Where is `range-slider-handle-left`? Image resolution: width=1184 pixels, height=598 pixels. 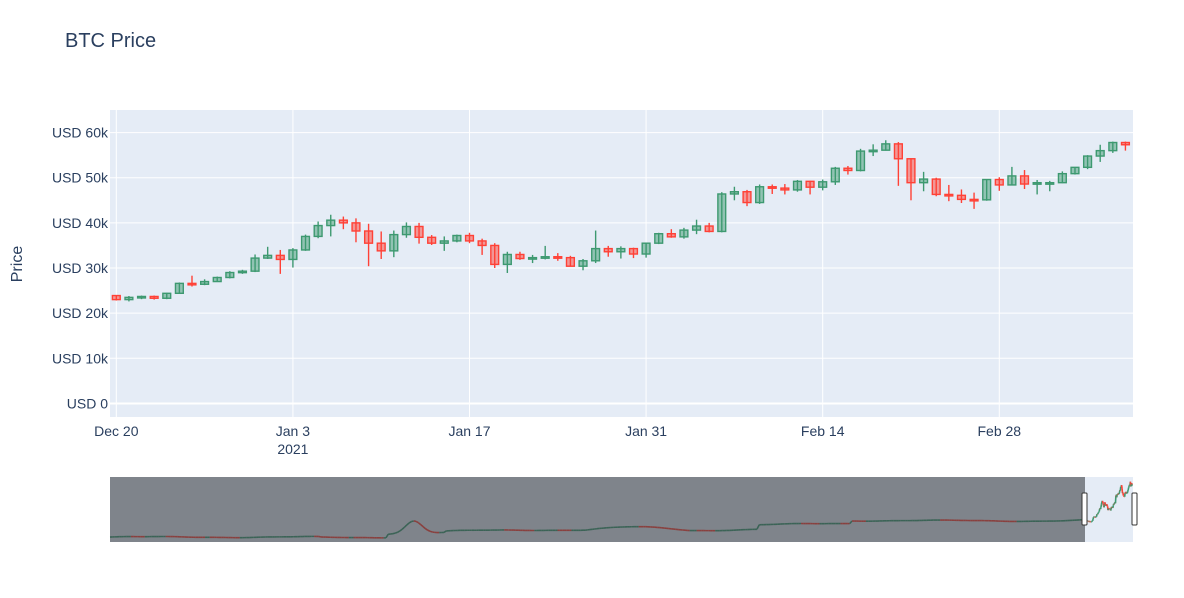
range-slider-handle-left is located at coordinates (1084, 509).